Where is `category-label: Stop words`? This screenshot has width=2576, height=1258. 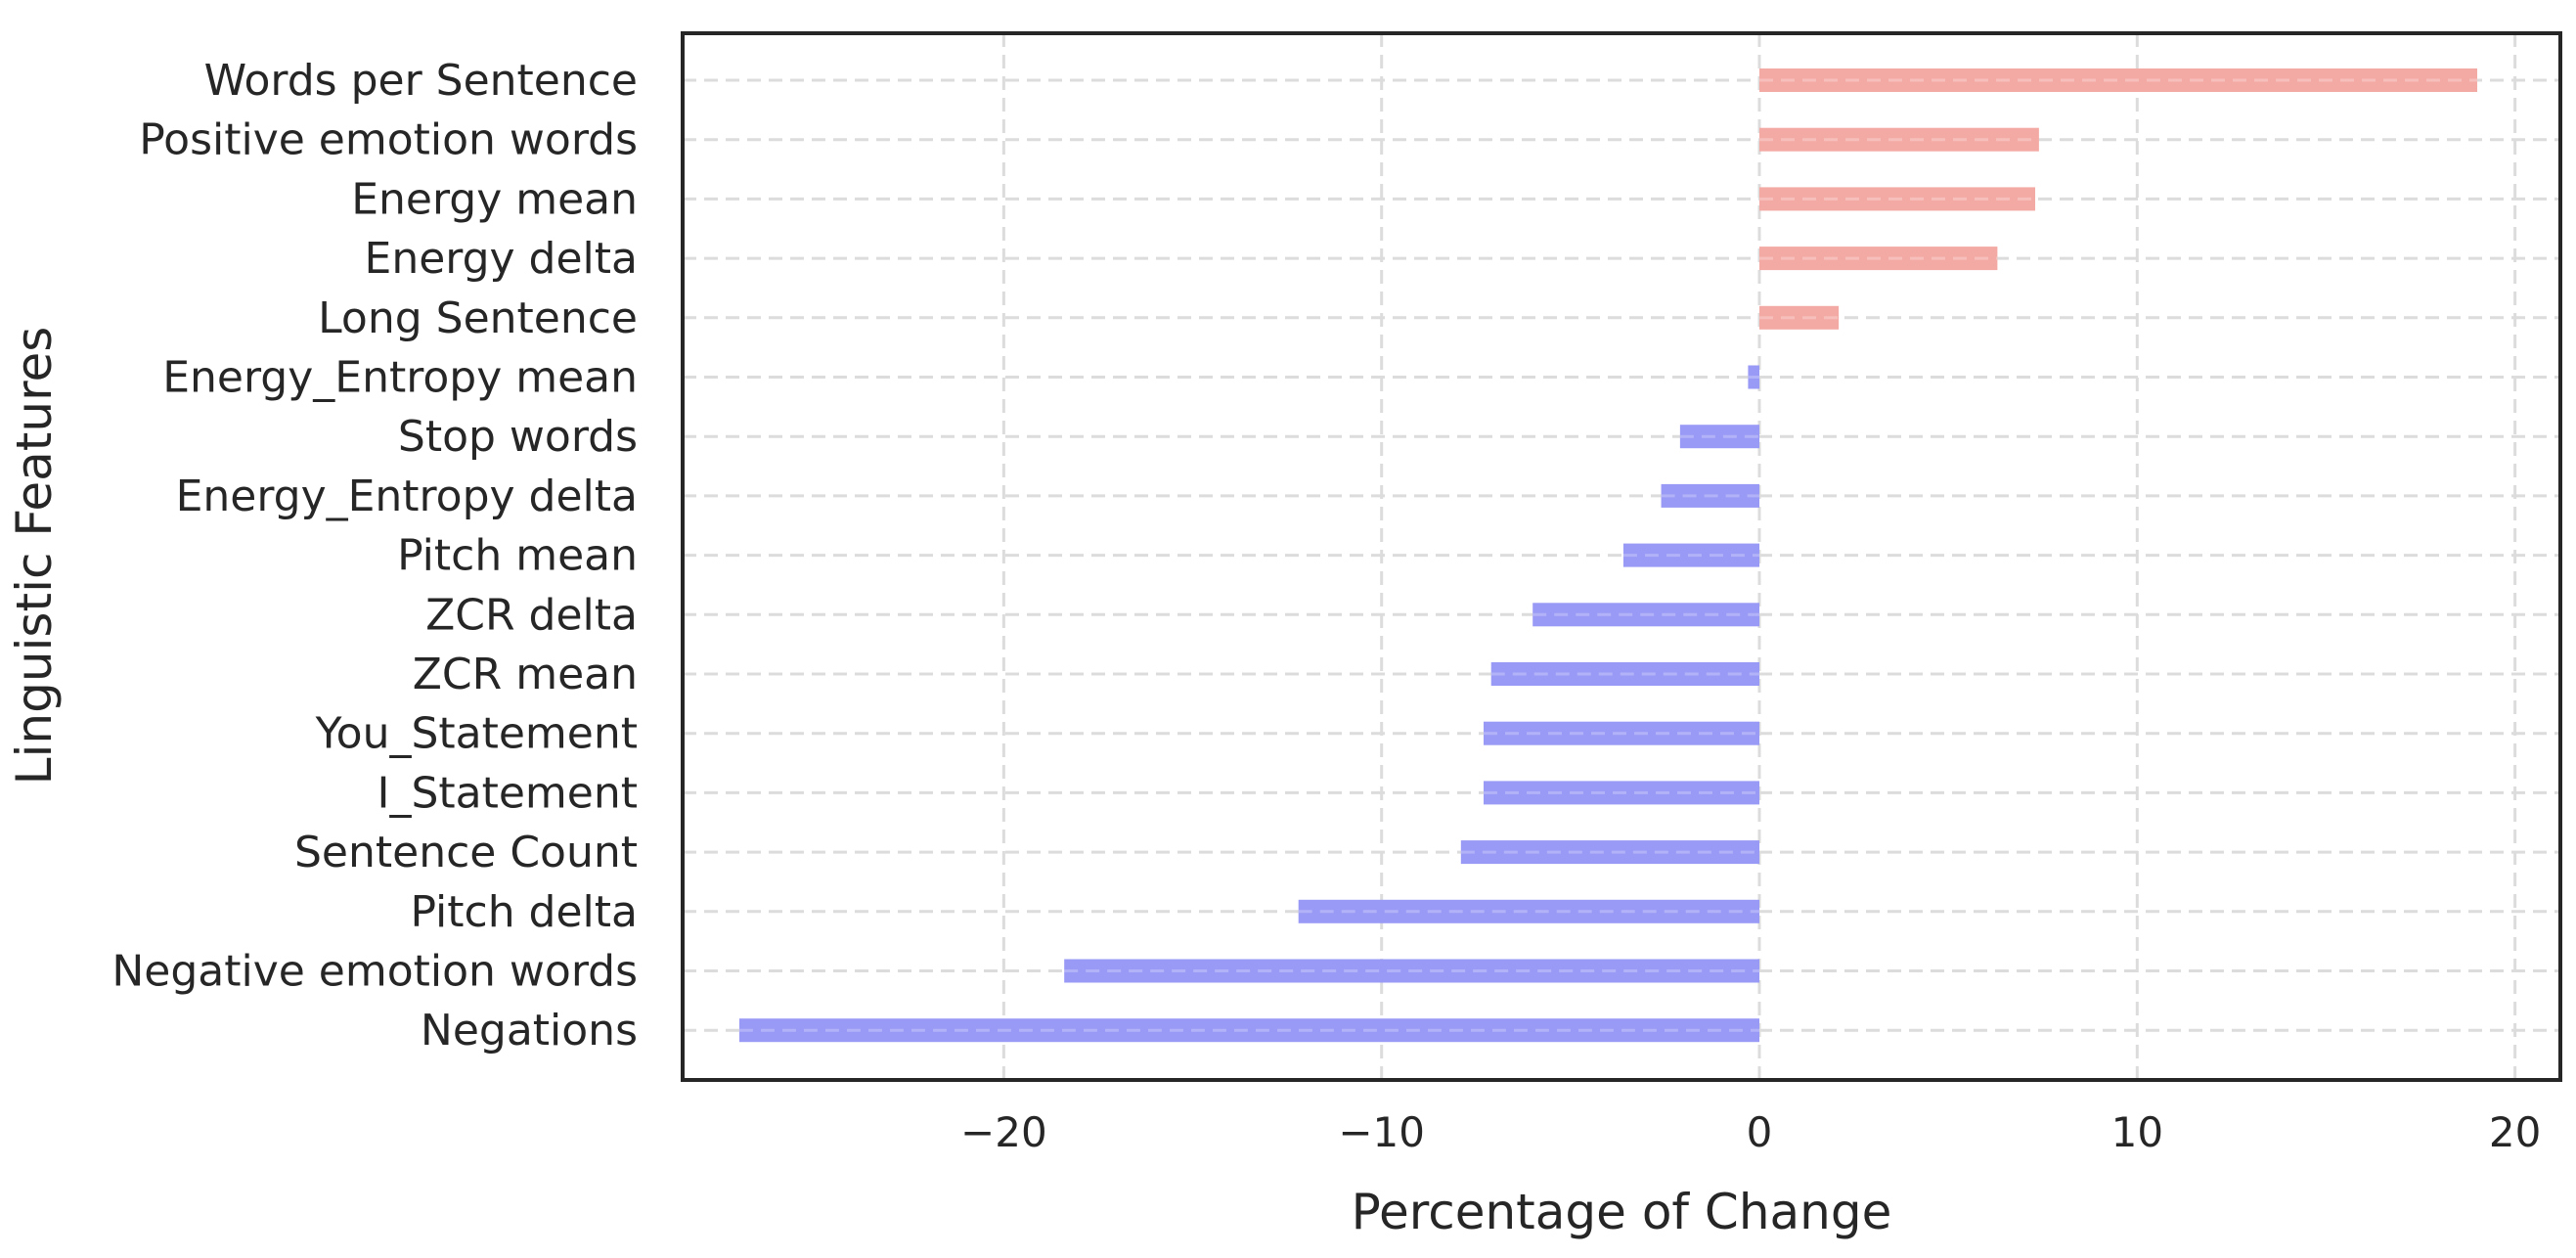
category-label: Stop words is located at coordinates (518, 437).